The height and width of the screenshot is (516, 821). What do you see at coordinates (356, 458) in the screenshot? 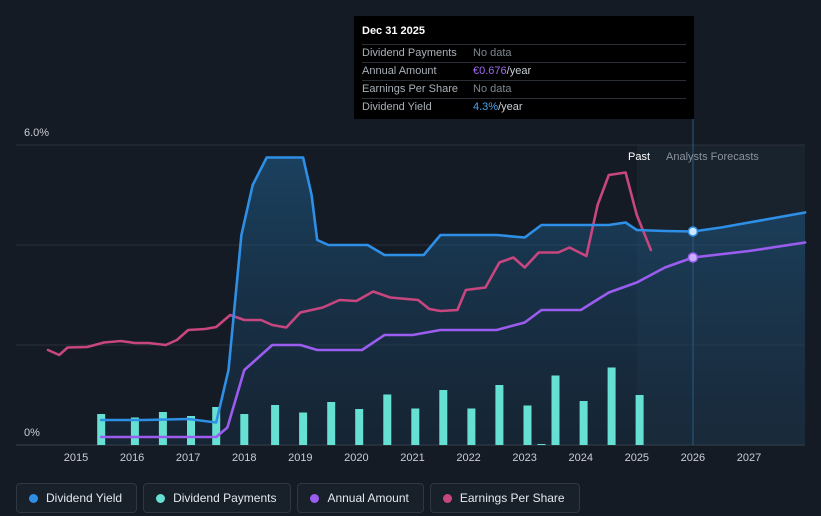
I see `x-tick-label: 2020` at bounding box center [356, 458].